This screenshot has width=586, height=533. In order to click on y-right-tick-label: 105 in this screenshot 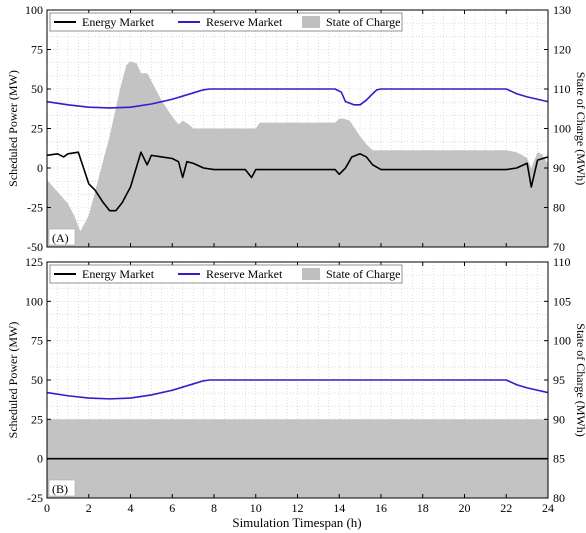, I will do `click(562, 301)`.